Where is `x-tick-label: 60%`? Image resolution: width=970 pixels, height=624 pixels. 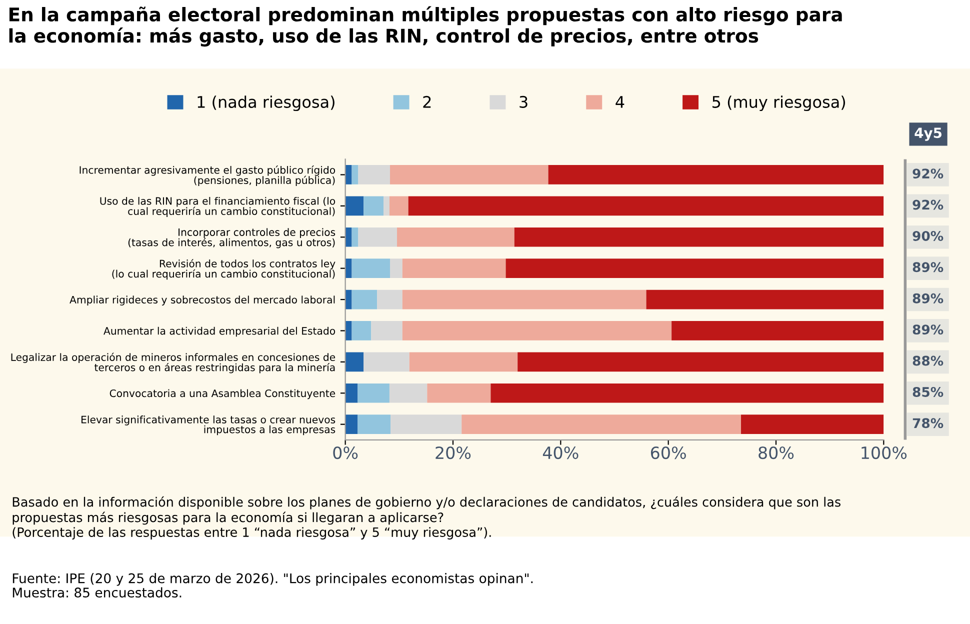 x-tick-label: 60% is located at coordinates (668, 453).